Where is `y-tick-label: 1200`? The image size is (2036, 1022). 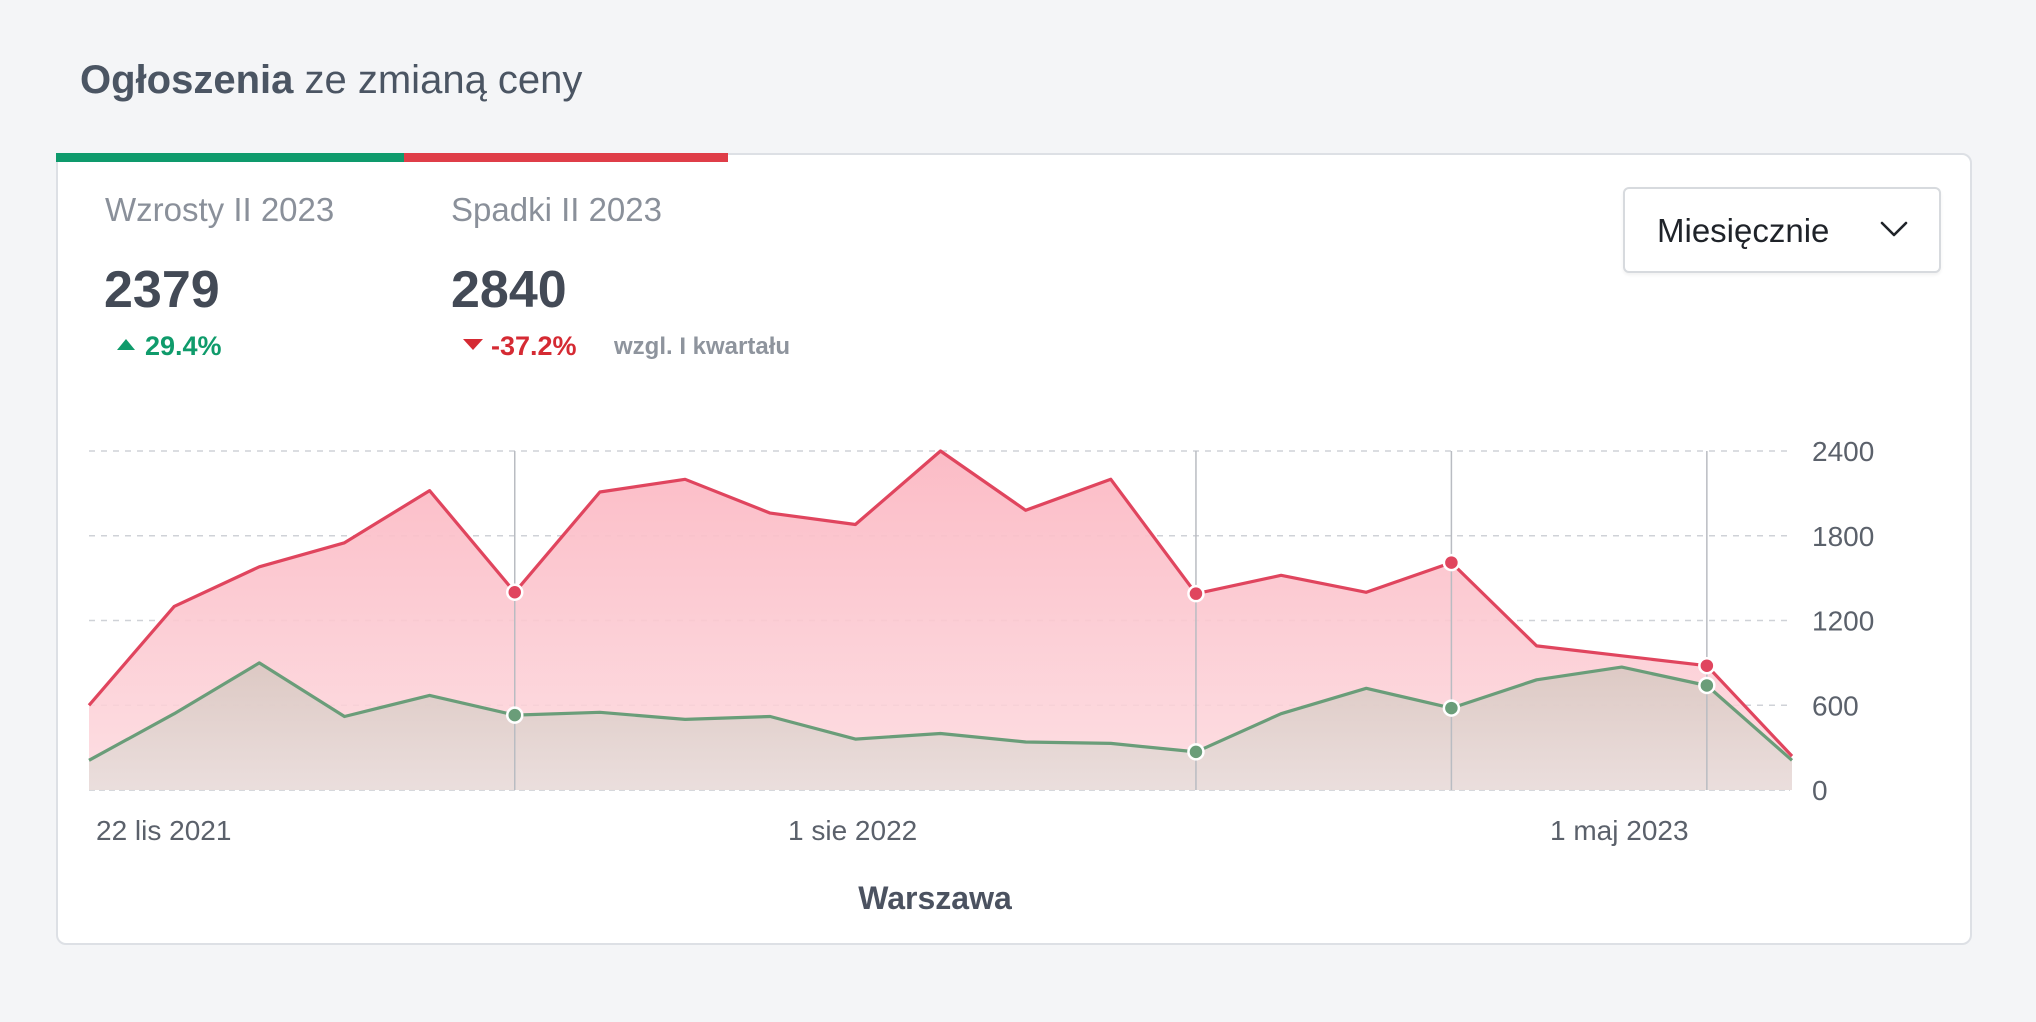 y-tick-label: 1200 is located at coordinates (1843, 621).